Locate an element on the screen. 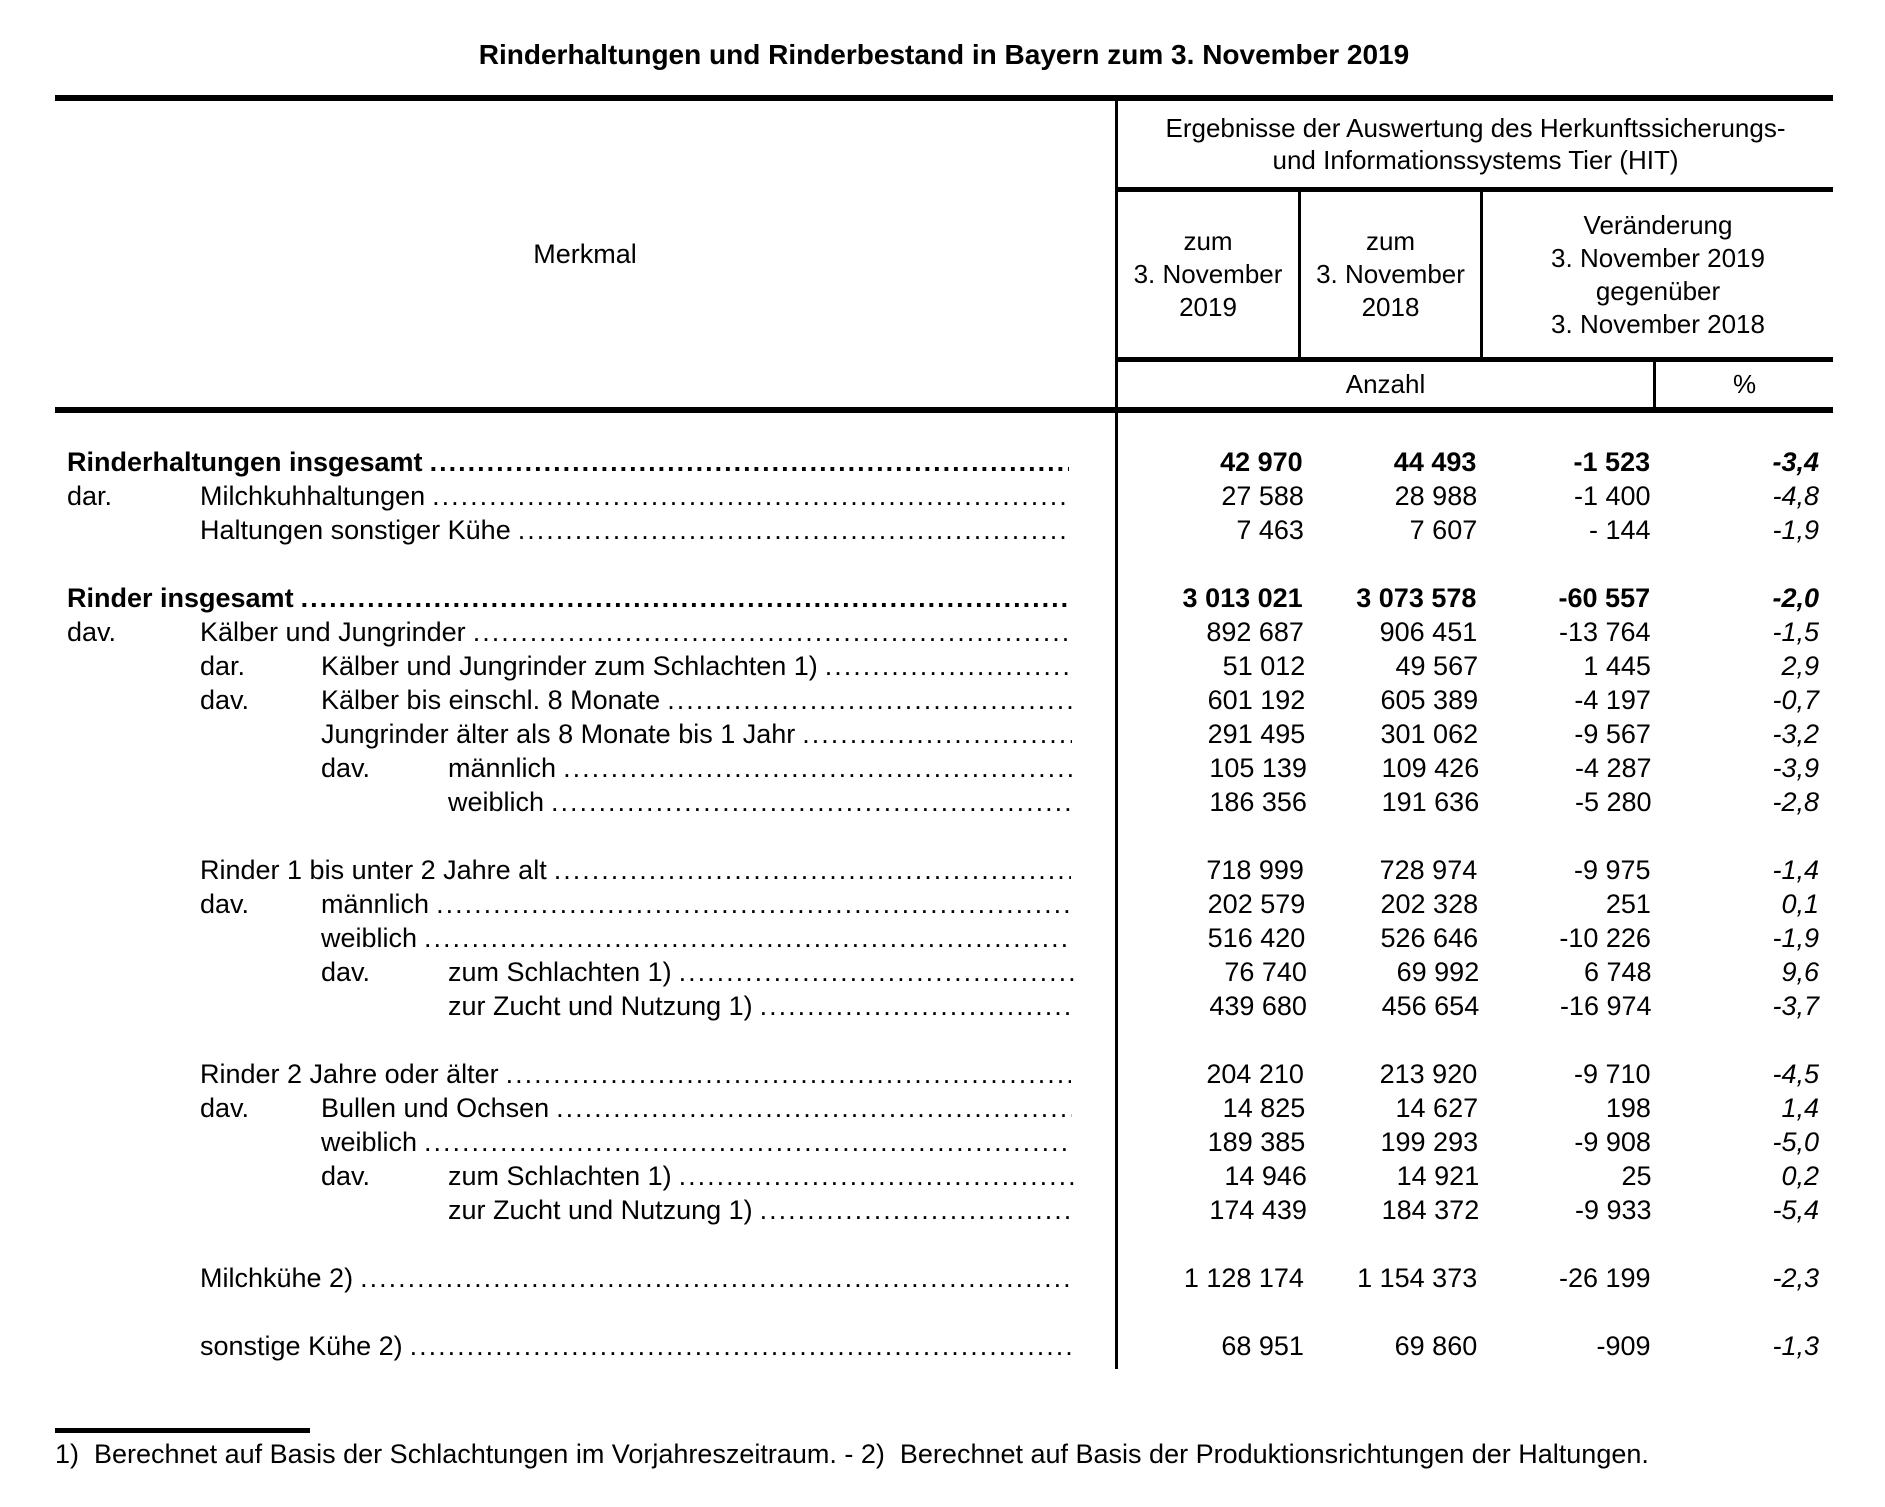 This screenshot has height=1507, width=1885. cell-percent: -2,8 is located at coordinates (1795, 802).